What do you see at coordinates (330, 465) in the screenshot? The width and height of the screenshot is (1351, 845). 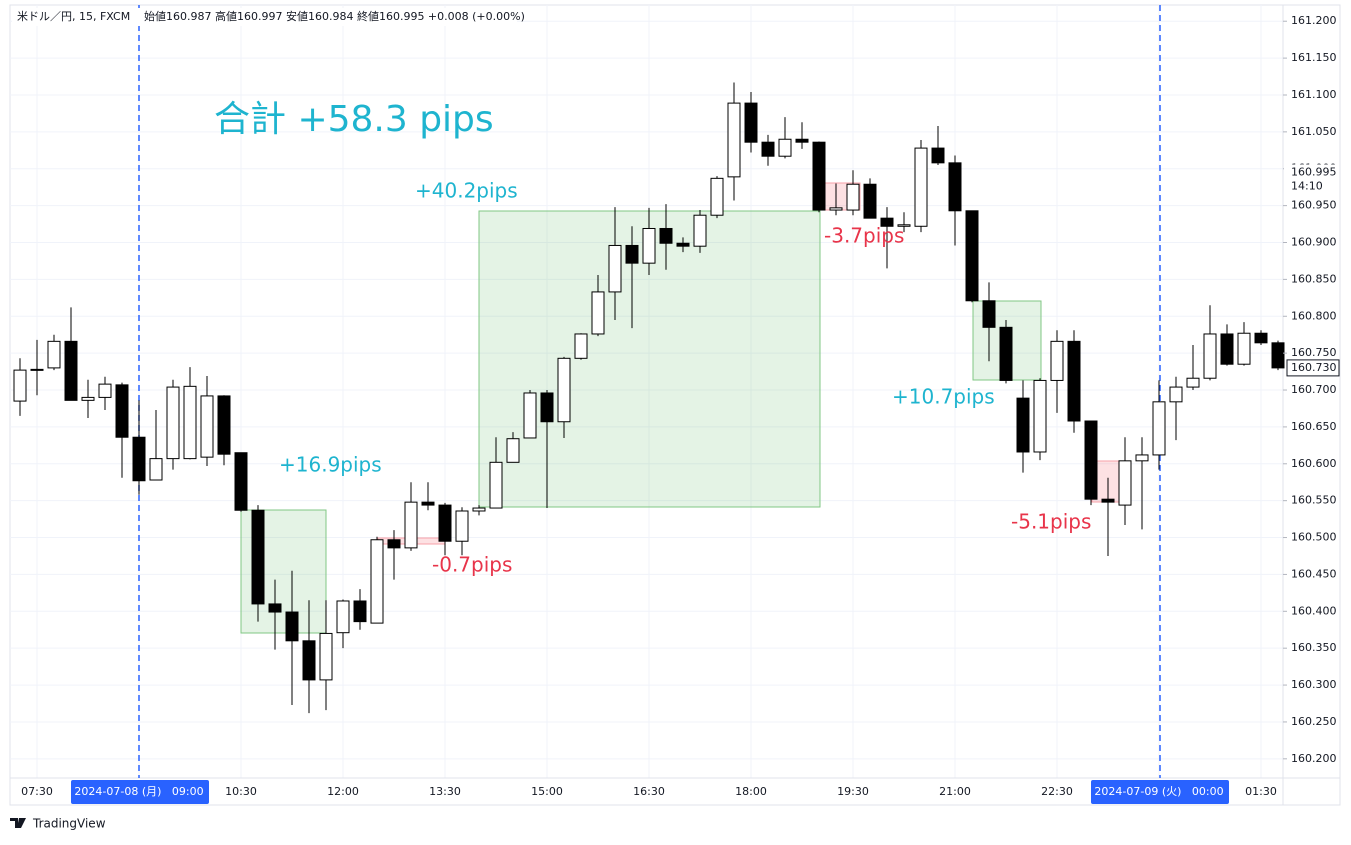 I see `annotation: +16.9pips` at bounding box center [330, 465].